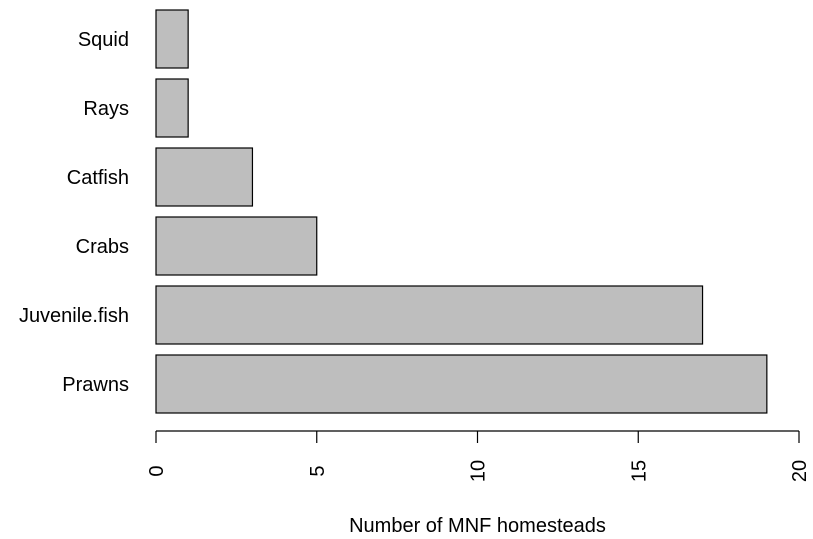 This screenshot has width=813, height=539. What do you see at coordinates (318, 470) in the screenshot?
I see `x-tick-label: 5` at bounding box center [318, 470].